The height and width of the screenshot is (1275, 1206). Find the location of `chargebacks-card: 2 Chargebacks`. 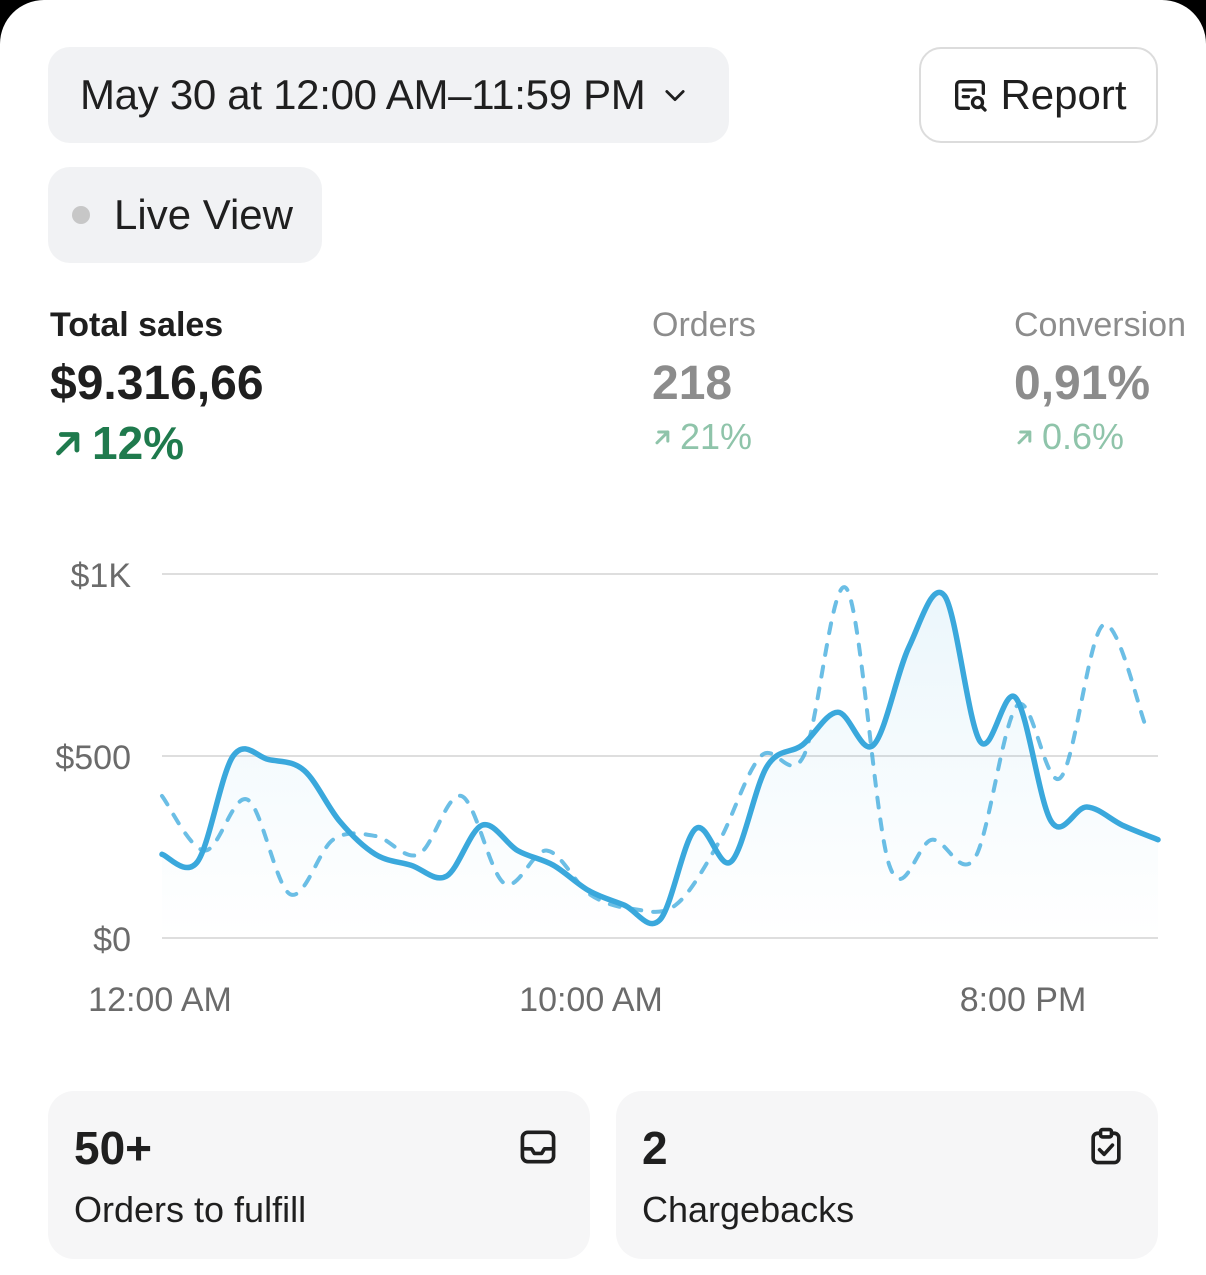

chargebacks-card: 2 Chargebacks is located at coordinates (887, 1175).